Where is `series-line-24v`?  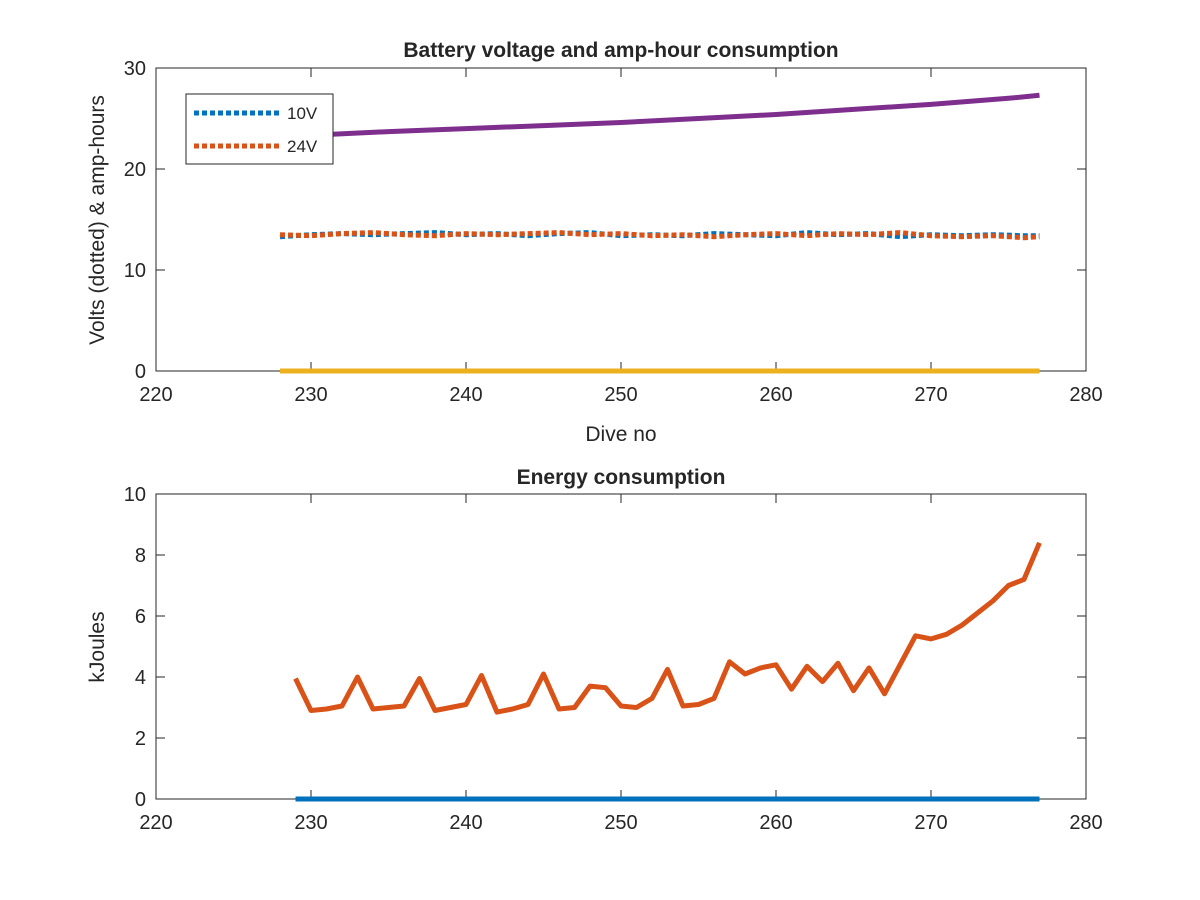
series-line-24v is located at coordinates (659, 235).